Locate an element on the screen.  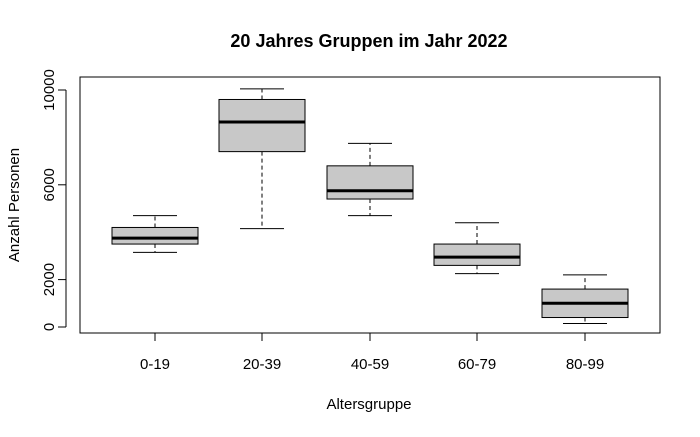
x-tick-label-80-99: 80-99 is located at coordinates (585, 364).